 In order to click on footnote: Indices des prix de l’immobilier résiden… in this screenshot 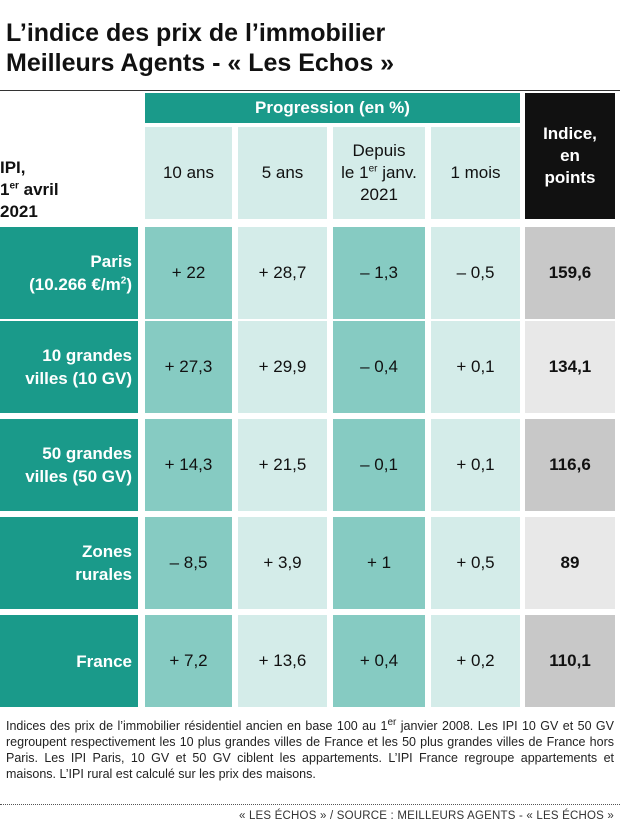, I will do `click(310, 748)`.